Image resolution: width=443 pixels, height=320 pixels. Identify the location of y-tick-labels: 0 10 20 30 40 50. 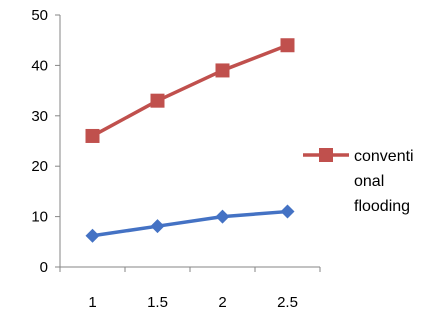
(39, 141).